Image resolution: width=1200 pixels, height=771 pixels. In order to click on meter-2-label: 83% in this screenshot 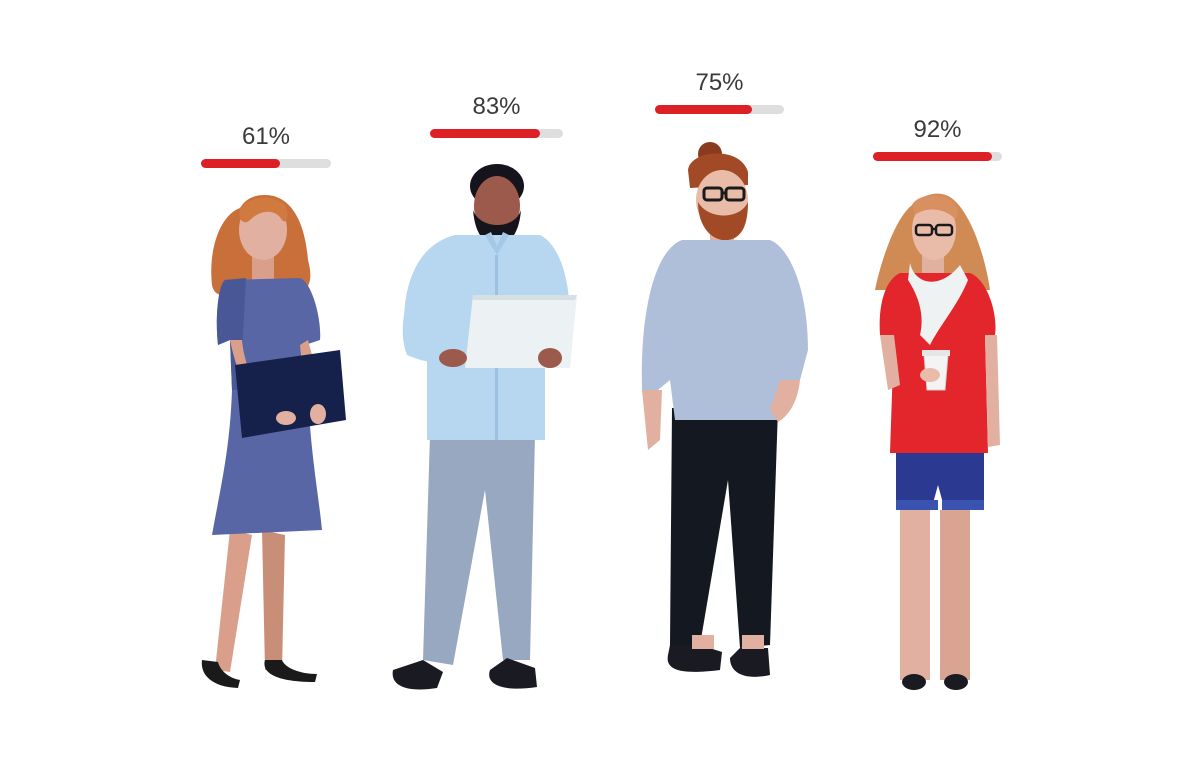, I will do `click(496, 106)`.